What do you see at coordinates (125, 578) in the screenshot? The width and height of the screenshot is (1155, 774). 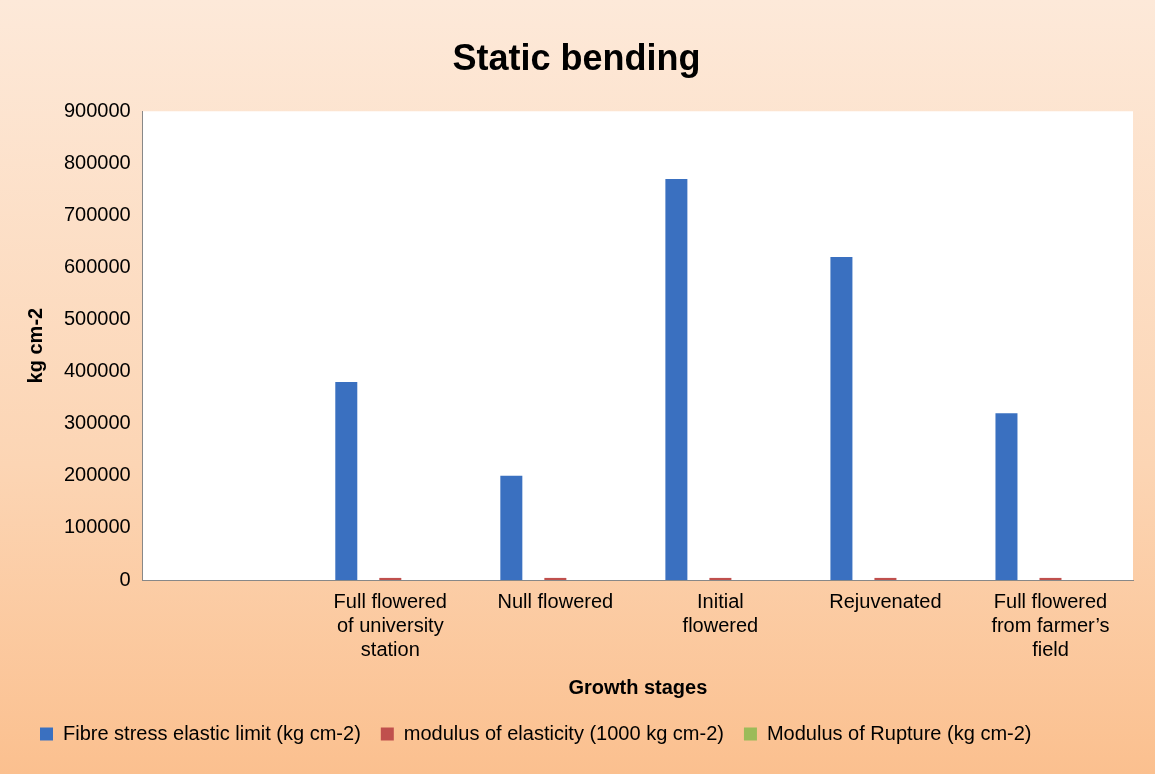 I see `y-tick-label: 0` at bounding box center [125, 578].